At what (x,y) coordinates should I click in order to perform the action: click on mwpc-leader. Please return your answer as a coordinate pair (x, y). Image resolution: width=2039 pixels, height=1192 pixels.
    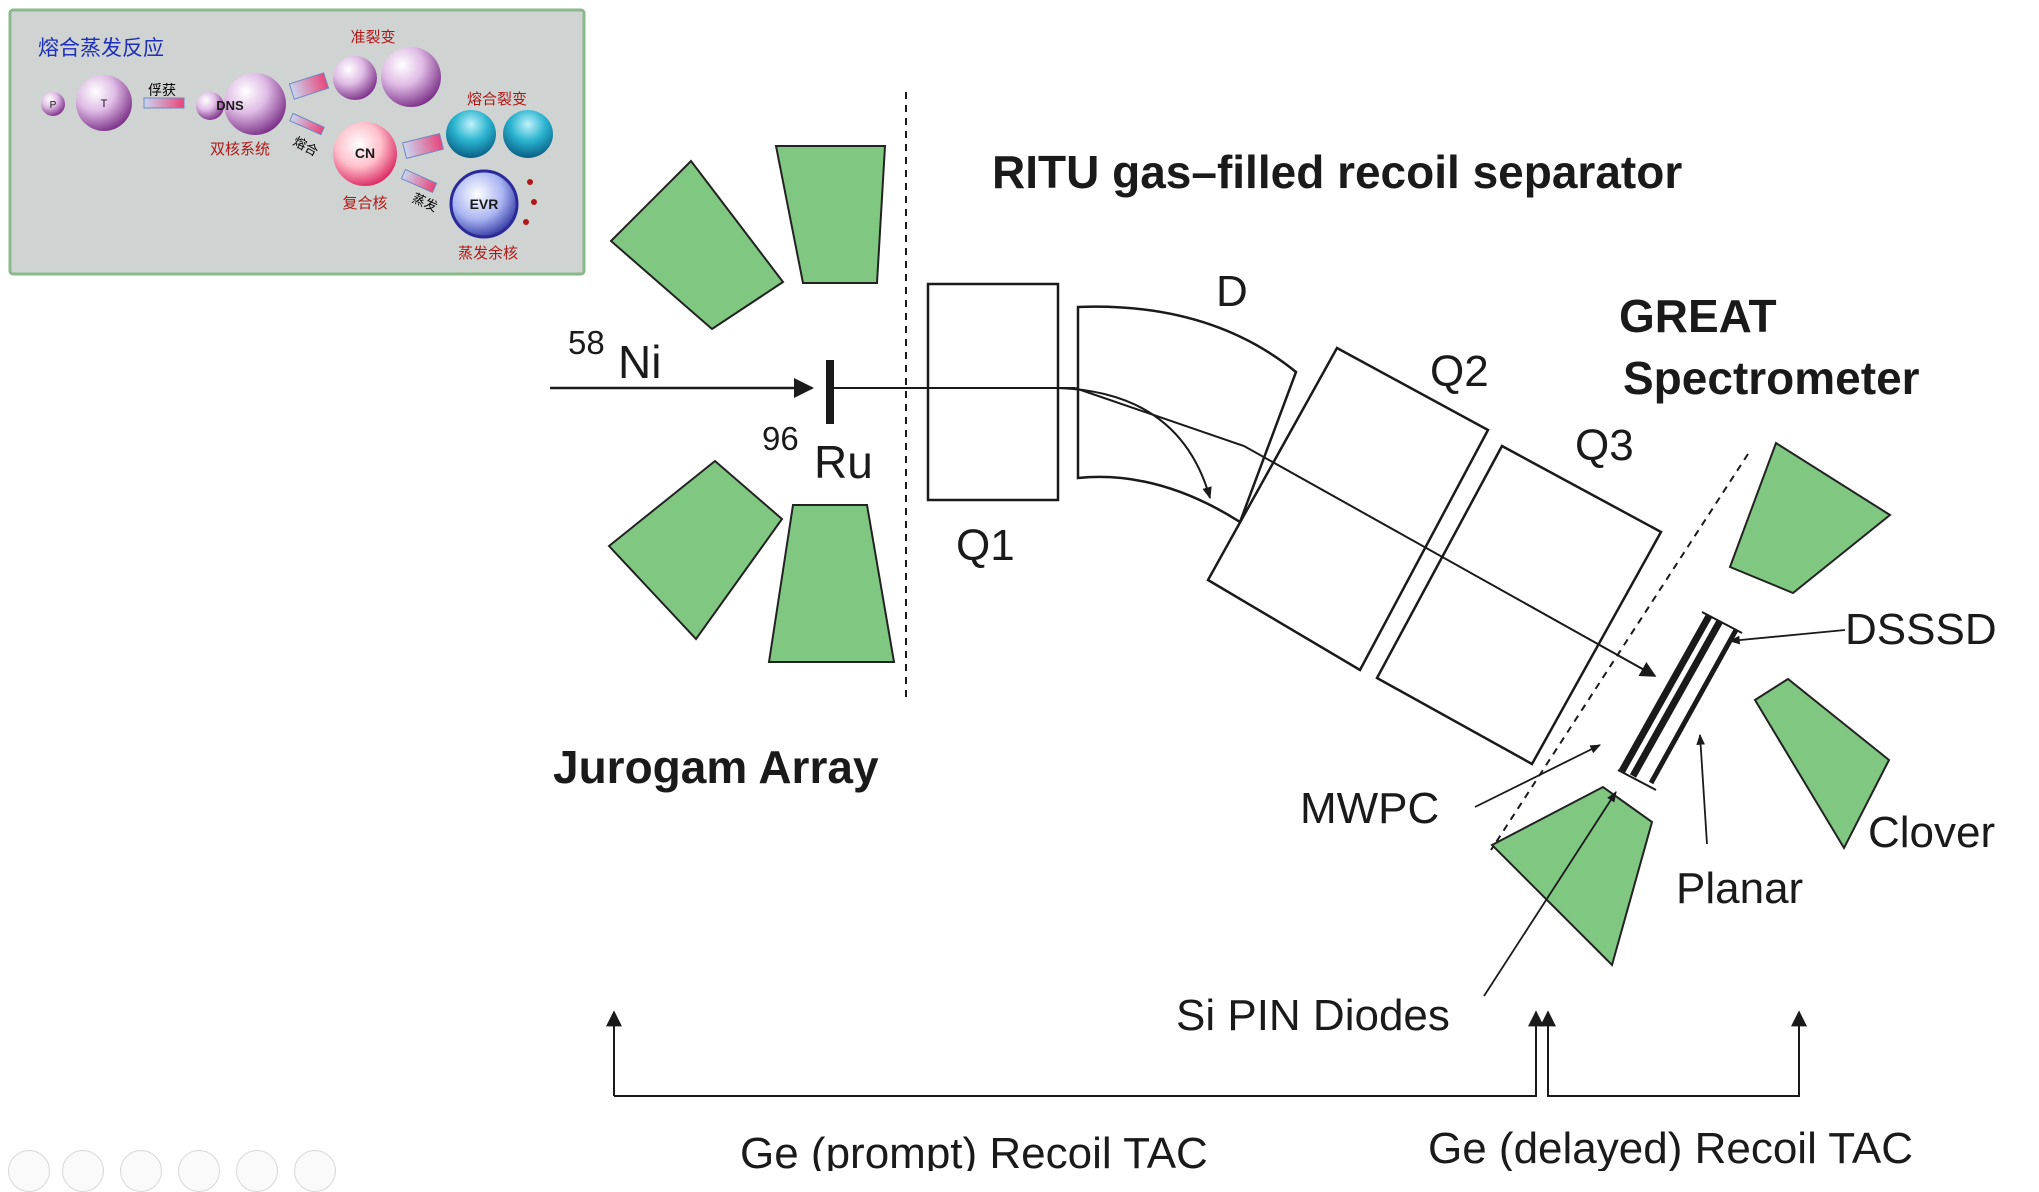
    Looking at the image, I should click on (1537, 776).